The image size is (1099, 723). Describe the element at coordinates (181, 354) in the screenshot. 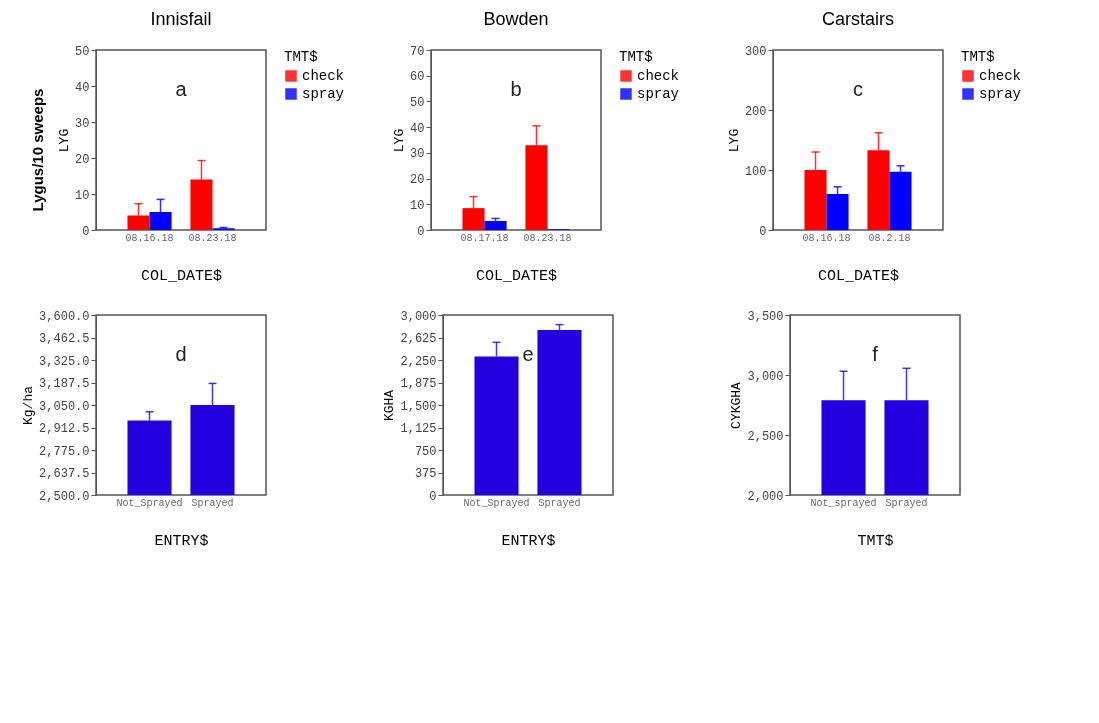

I see `annotation: d` at that location.